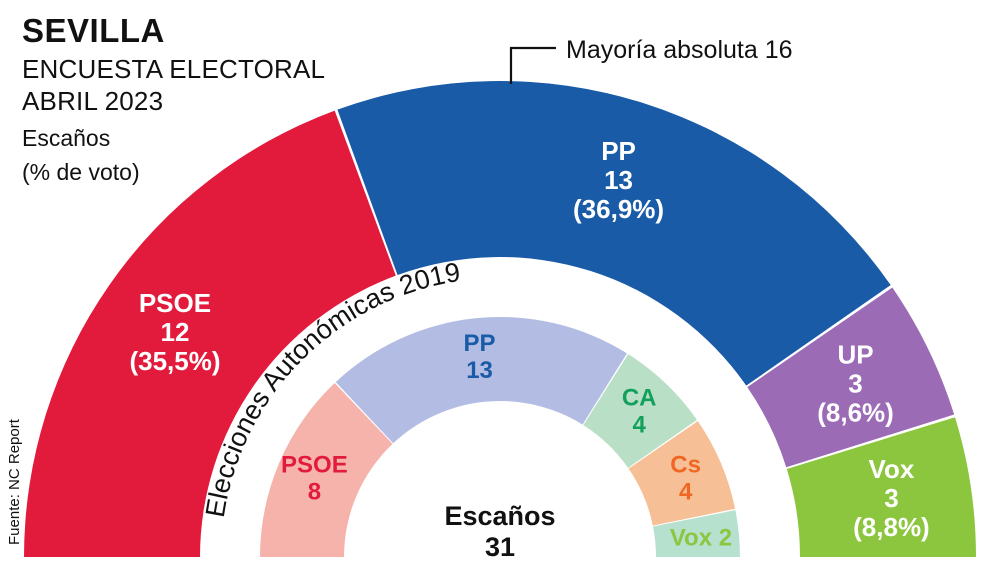 The height and width of the screenshot is (567, 1000). Describe the element at coordinates (314, 478) in the screenshot. I see `label-psoe-2019: PSOE 8` at that location.